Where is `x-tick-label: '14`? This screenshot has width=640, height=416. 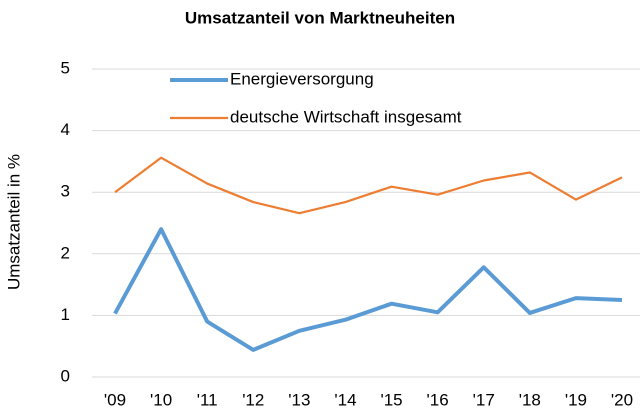
x-tick-label: '14 is located at coordinates (345, 399).